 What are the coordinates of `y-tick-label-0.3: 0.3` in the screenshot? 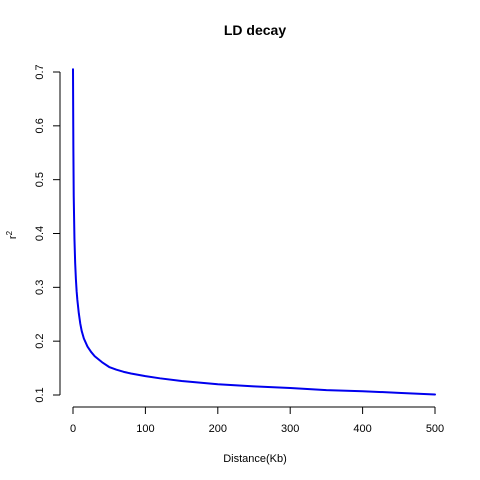 It's located at (40, 287).